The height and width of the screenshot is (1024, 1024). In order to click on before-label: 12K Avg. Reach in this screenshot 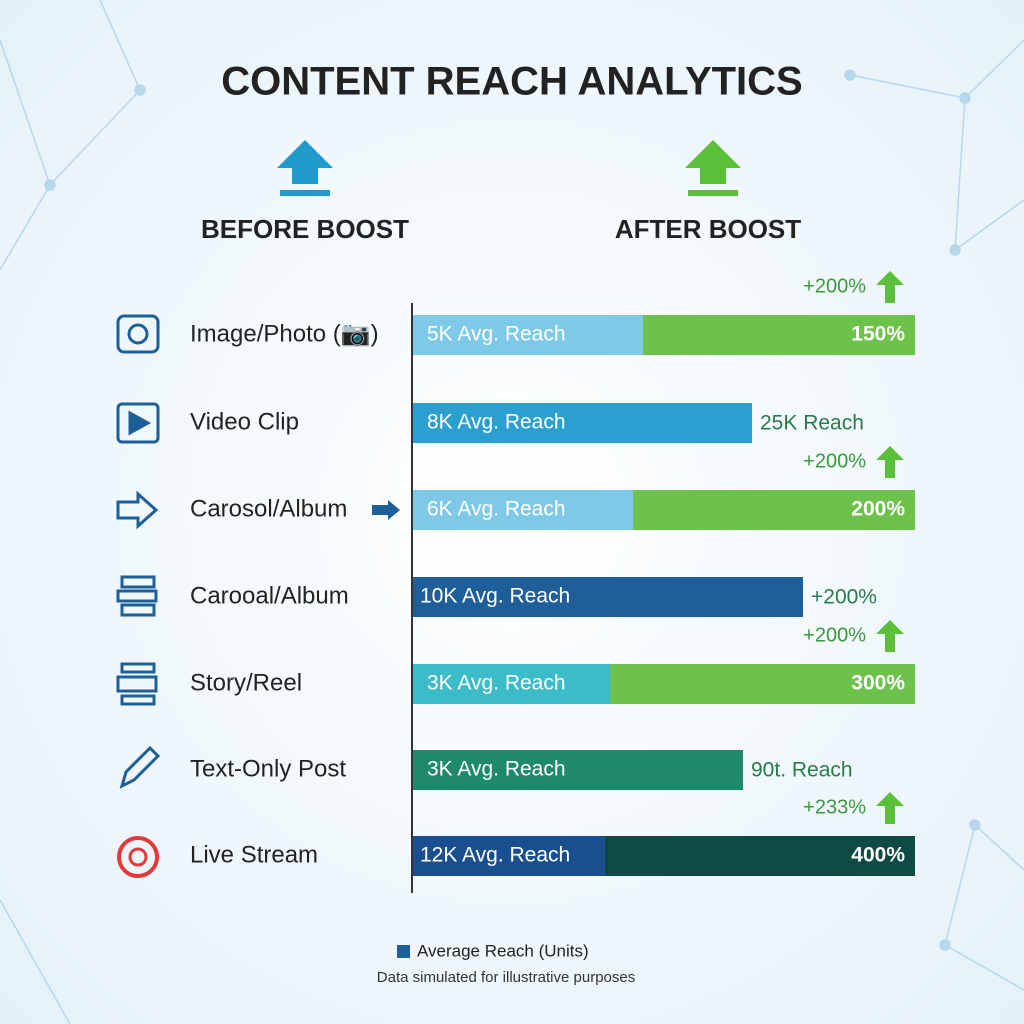, I will do `click(495, 855)`.